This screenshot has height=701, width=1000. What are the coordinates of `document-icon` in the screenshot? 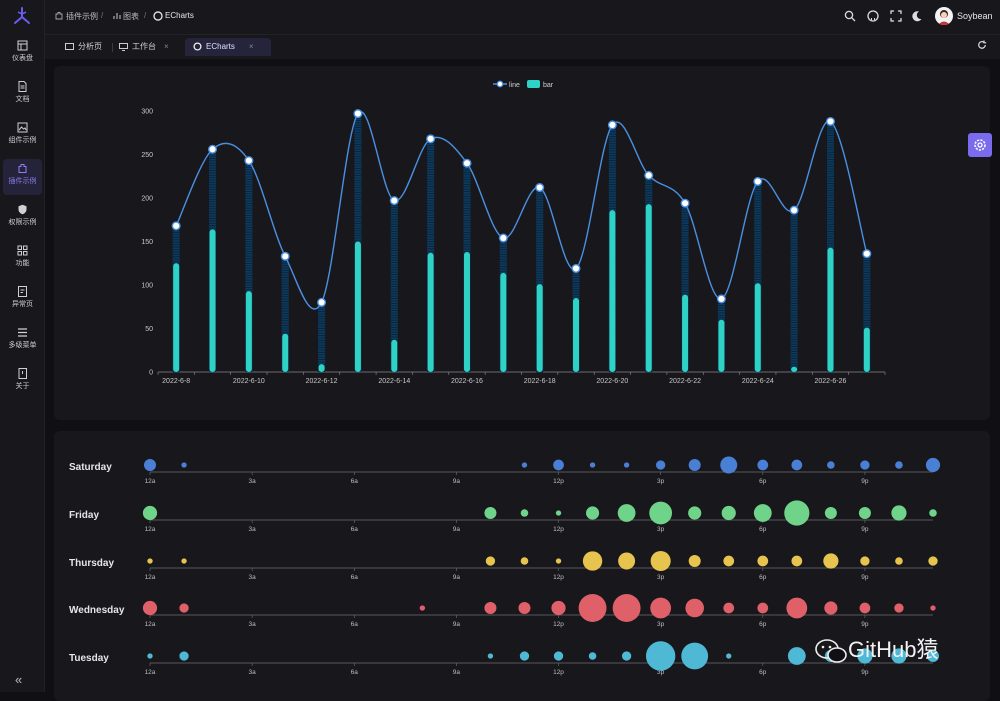 It's located at (22, 86).